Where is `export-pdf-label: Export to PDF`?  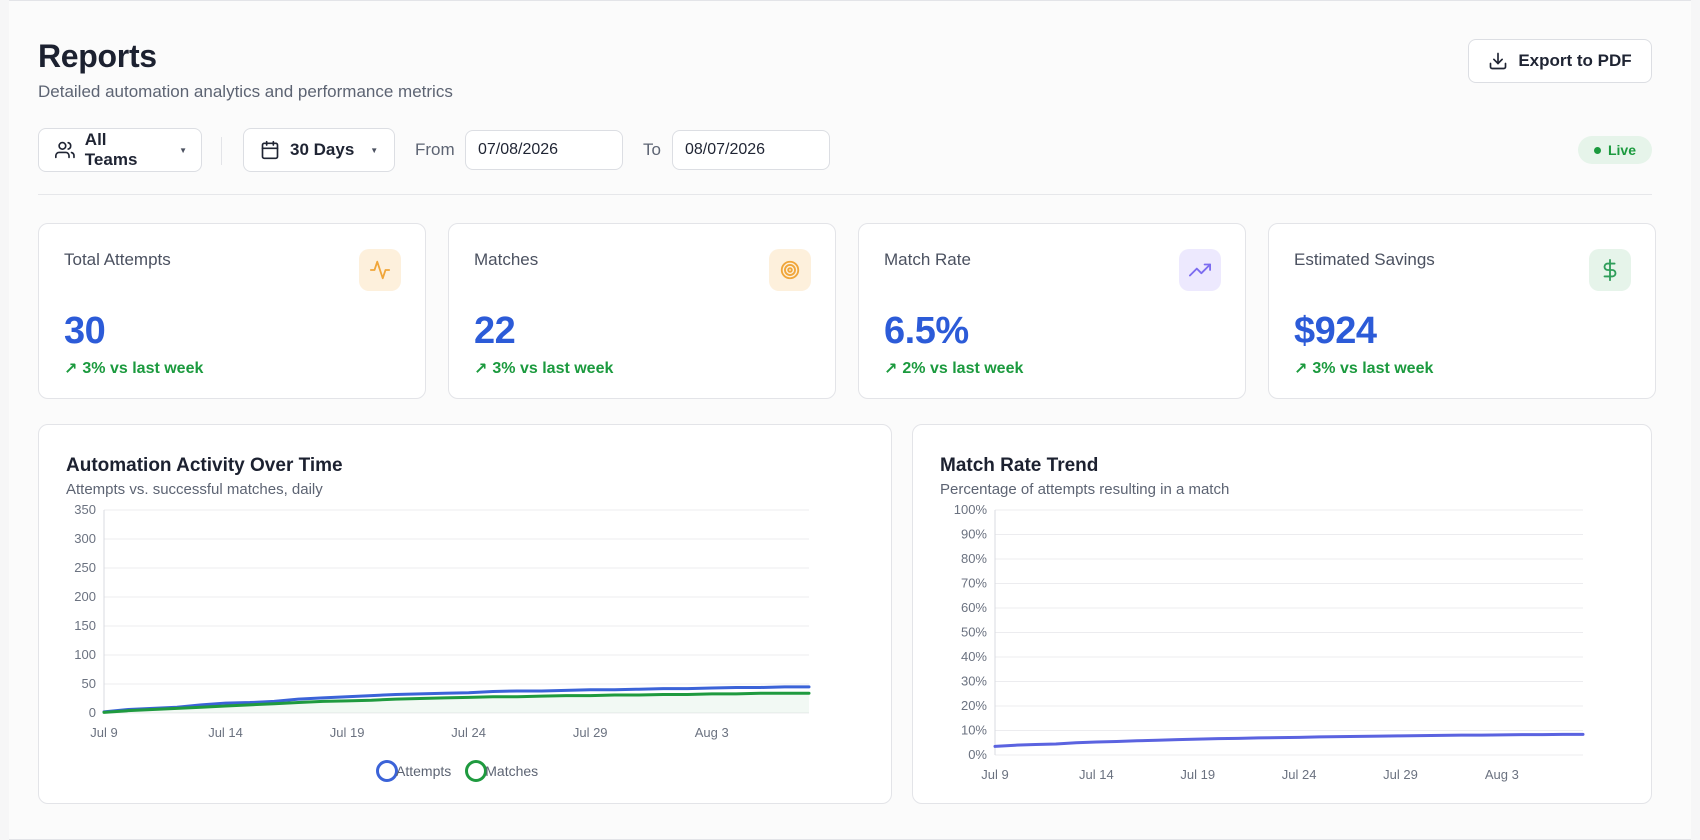
export-pdf-label: Export to PDF is located at coordinates (1575, 60).